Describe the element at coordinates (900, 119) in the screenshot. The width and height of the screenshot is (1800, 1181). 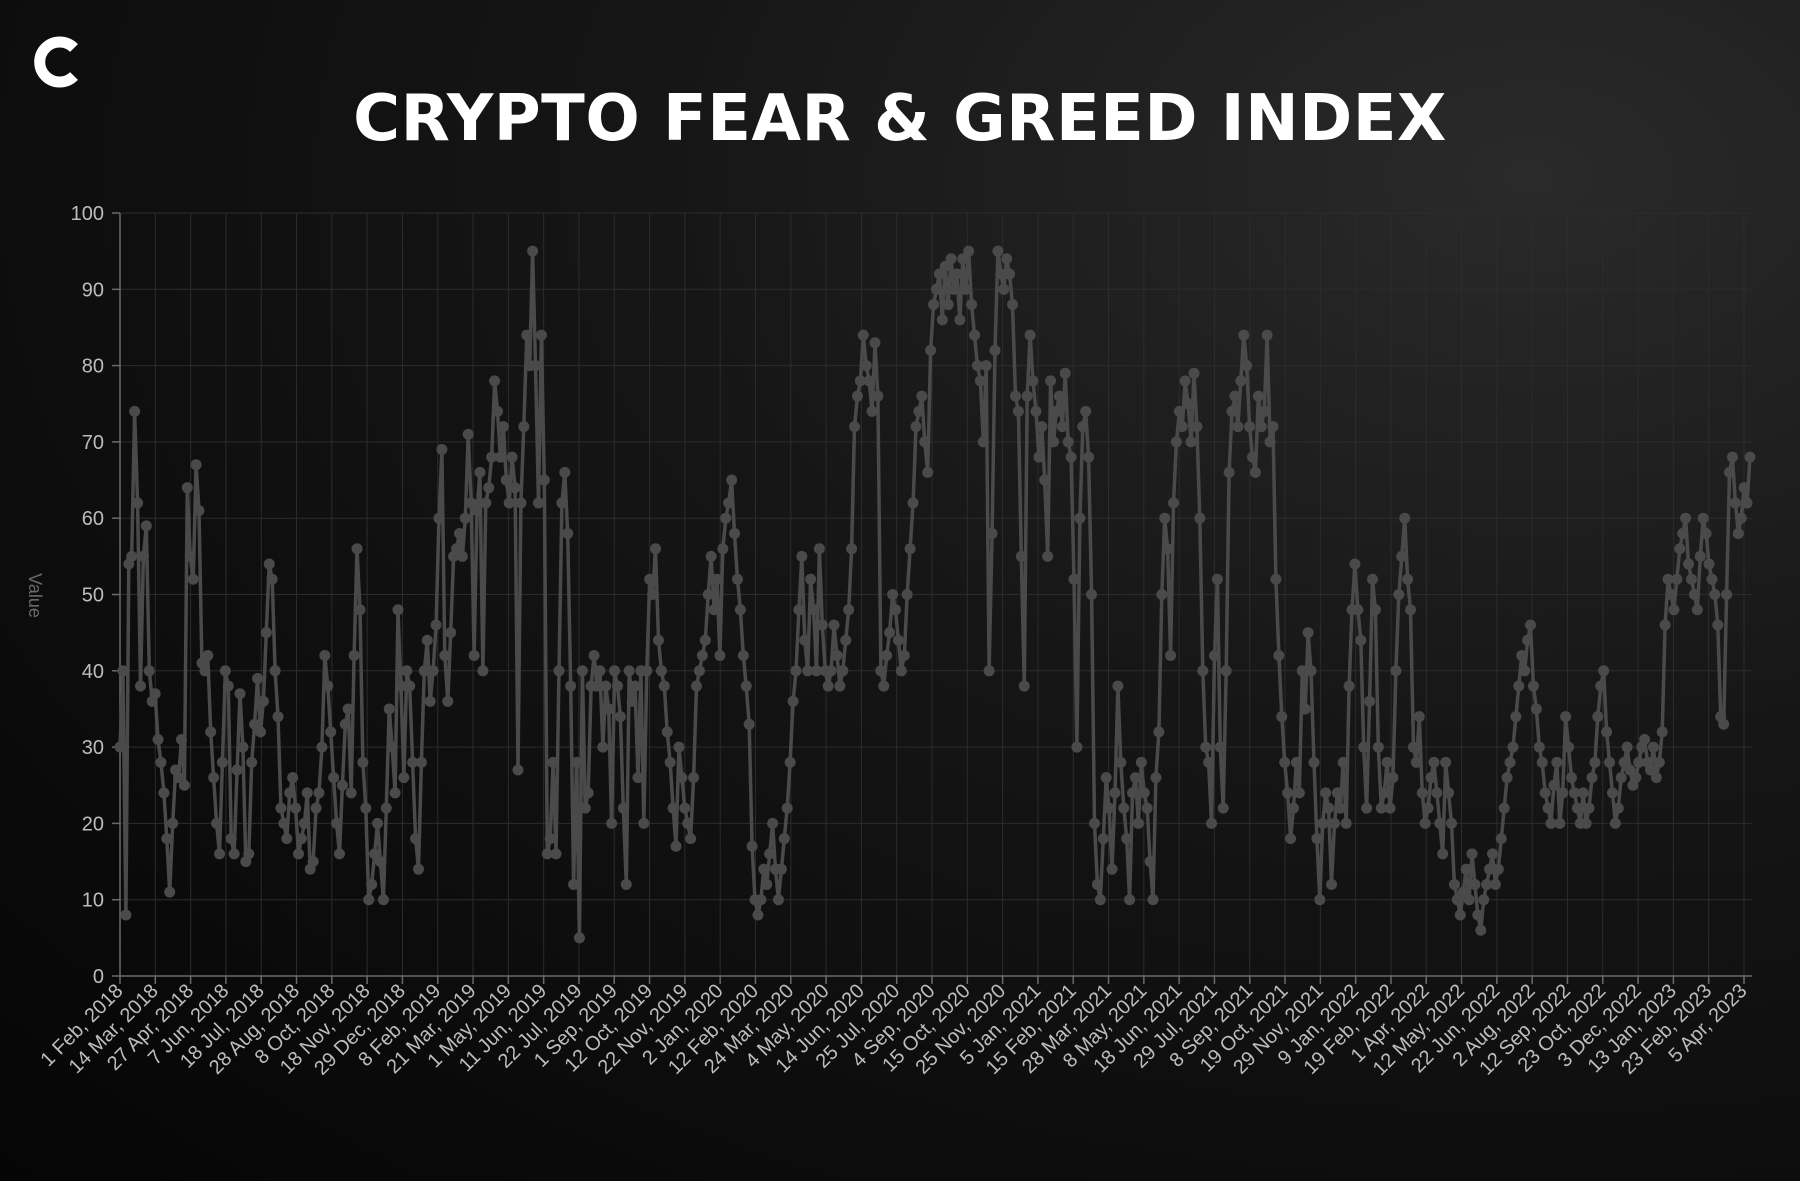
I see `chart-title: CRYPTO FEAR & GREED INDEX` at that location.